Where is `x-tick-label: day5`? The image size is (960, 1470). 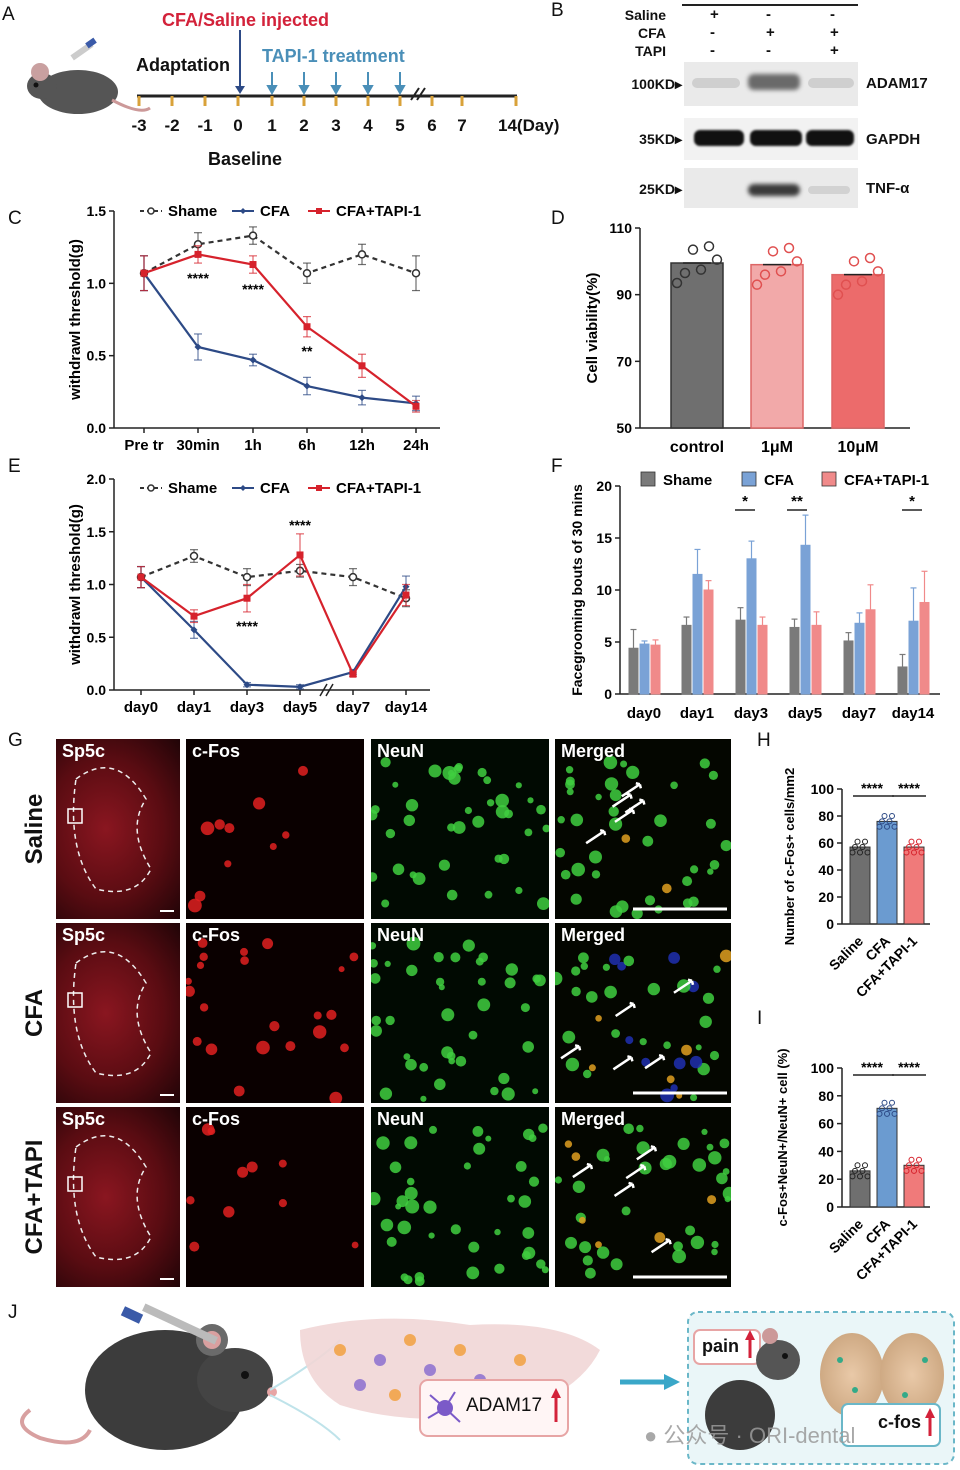 x-tick-label: day5 is located at coordinates (805, 713).